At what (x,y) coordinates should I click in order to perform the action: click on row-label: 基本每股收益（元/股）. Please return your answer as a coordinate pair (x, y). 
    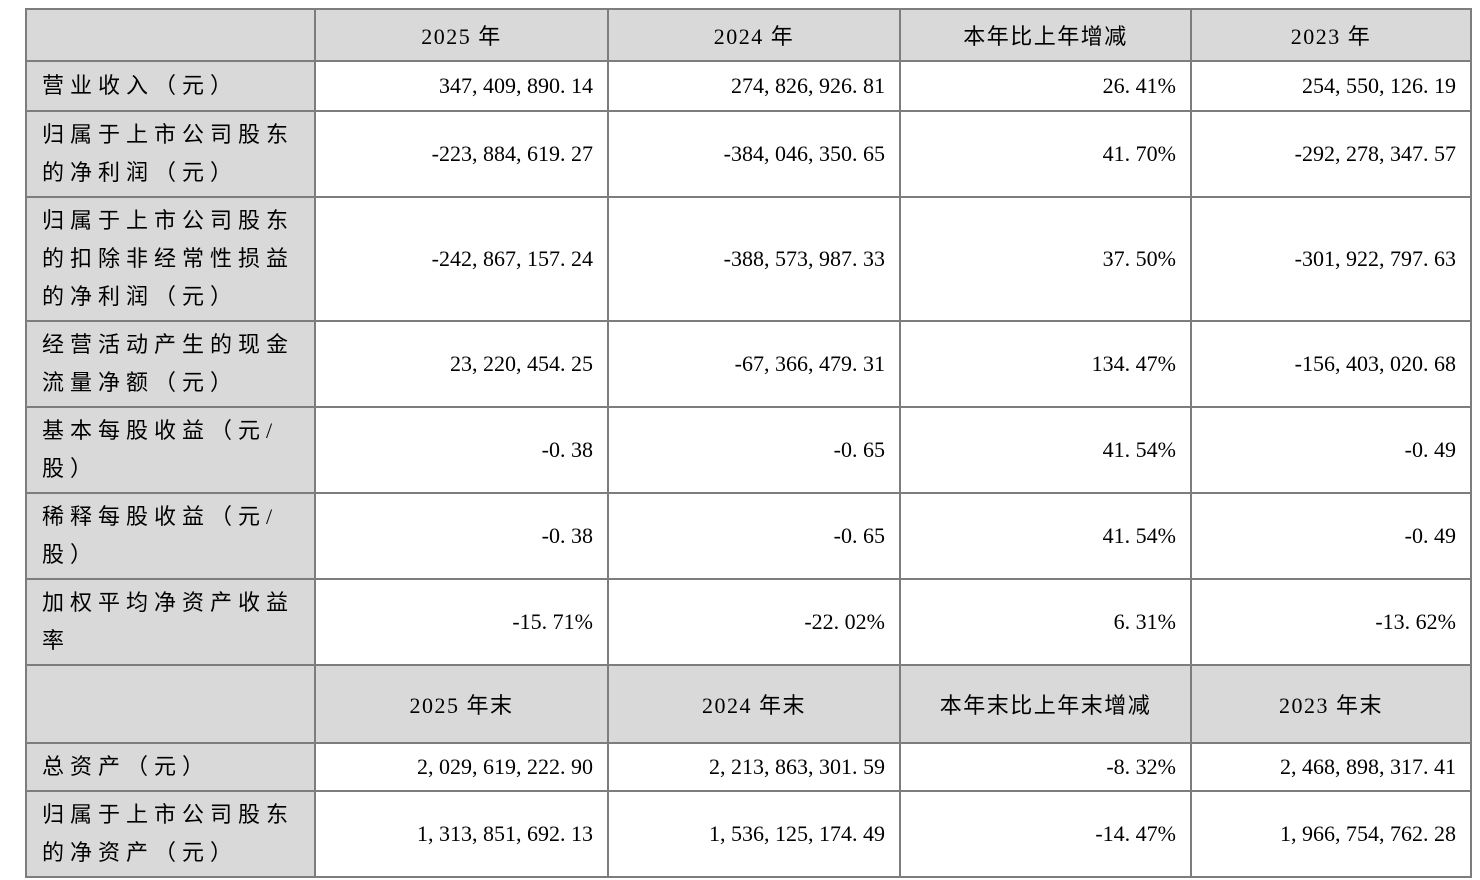
    Looking at the image, I should click on (170, 450).